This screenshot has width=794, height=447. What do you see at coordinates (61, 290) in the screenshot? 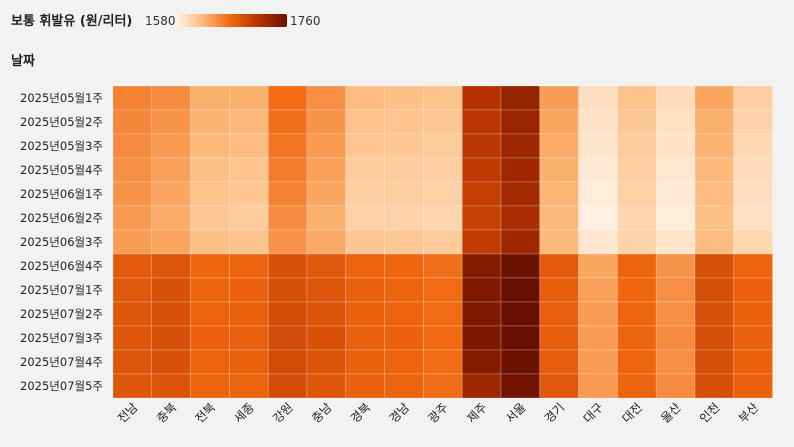
I see `row-label: 2025년07월1주` at bounding box center [61, 290].